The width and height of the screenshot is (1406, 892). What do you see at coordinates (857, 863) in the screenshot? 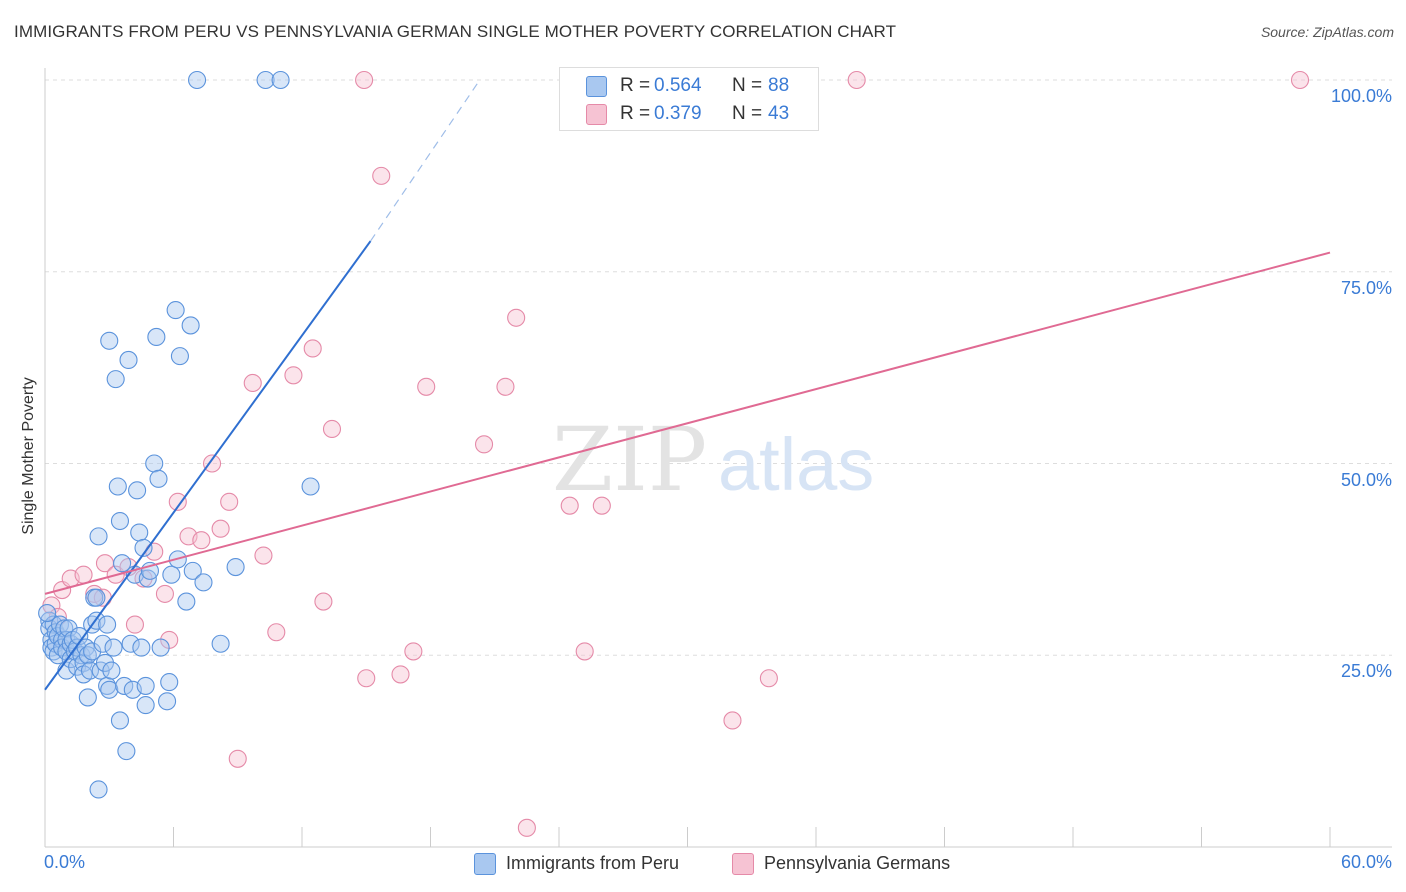
I see `bottom-legend-label-pa-german: Pennsylvania Germans` at bounding box center [857, 863].